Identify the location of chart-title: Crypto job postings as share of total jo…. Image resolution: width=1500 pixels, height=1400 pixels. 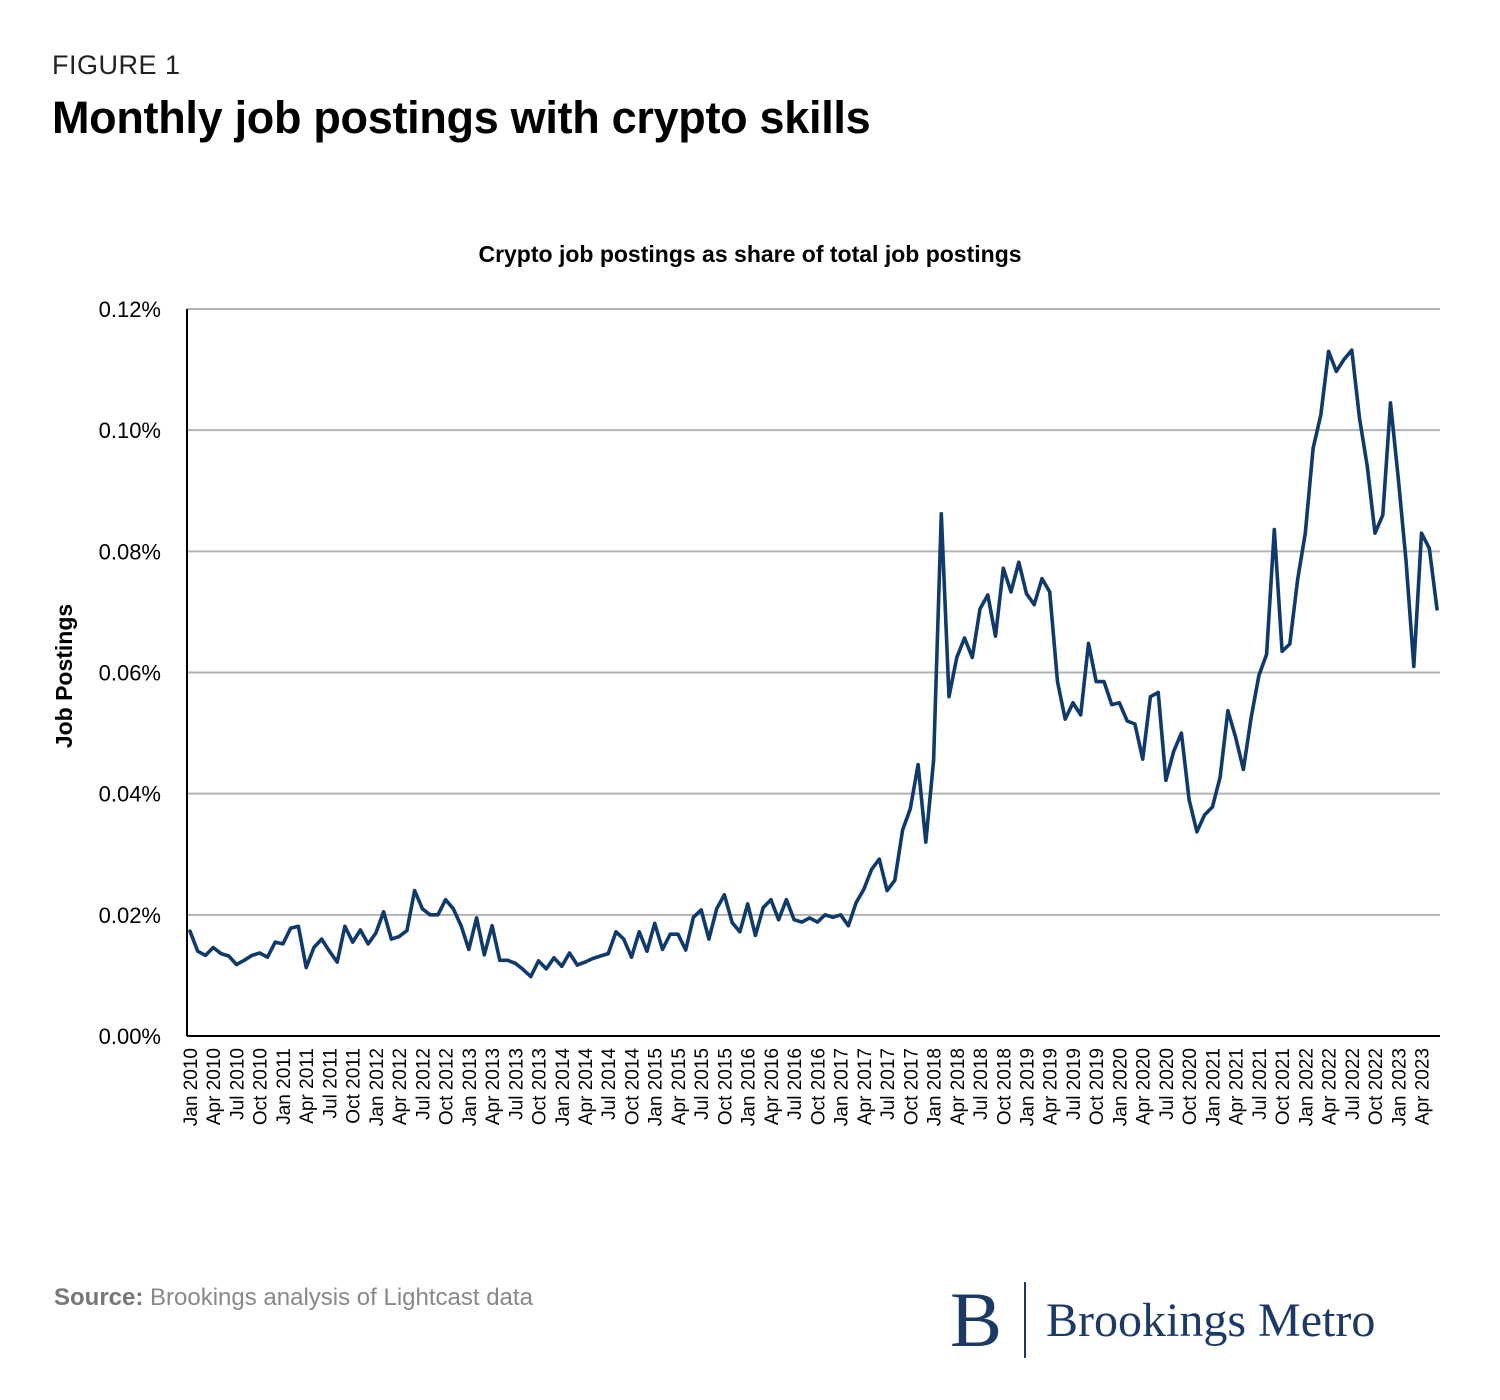
(749, 254).